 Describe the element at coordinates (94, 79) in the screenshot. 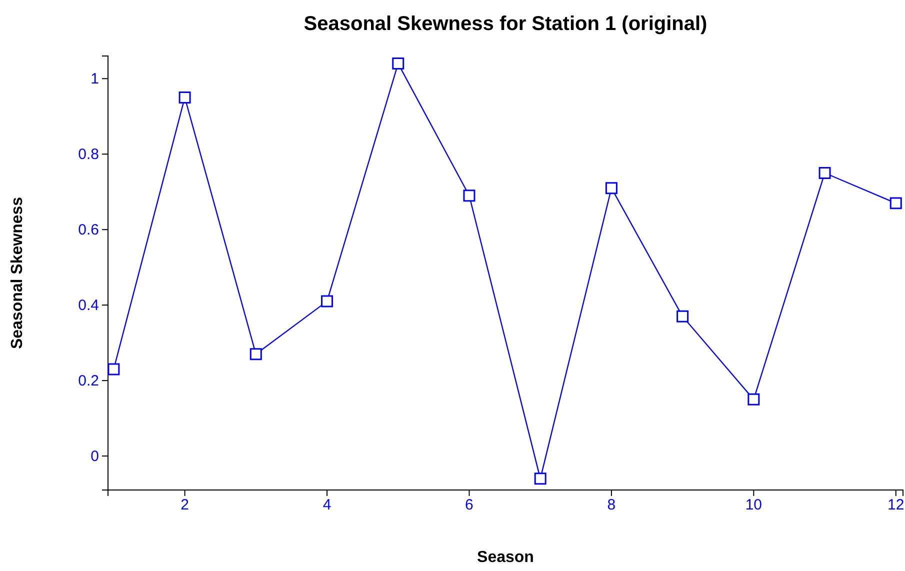

I see `y-tick-label: 1` at that location.